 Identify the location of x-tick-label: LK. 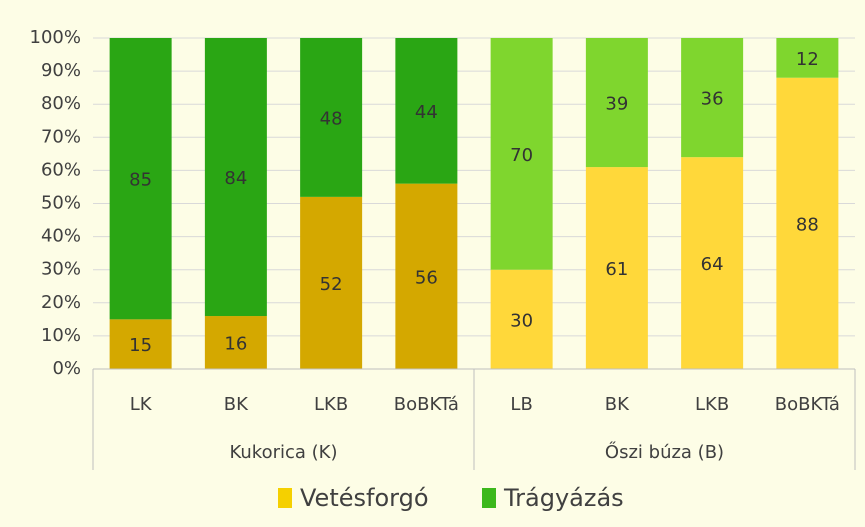
(141, 404).